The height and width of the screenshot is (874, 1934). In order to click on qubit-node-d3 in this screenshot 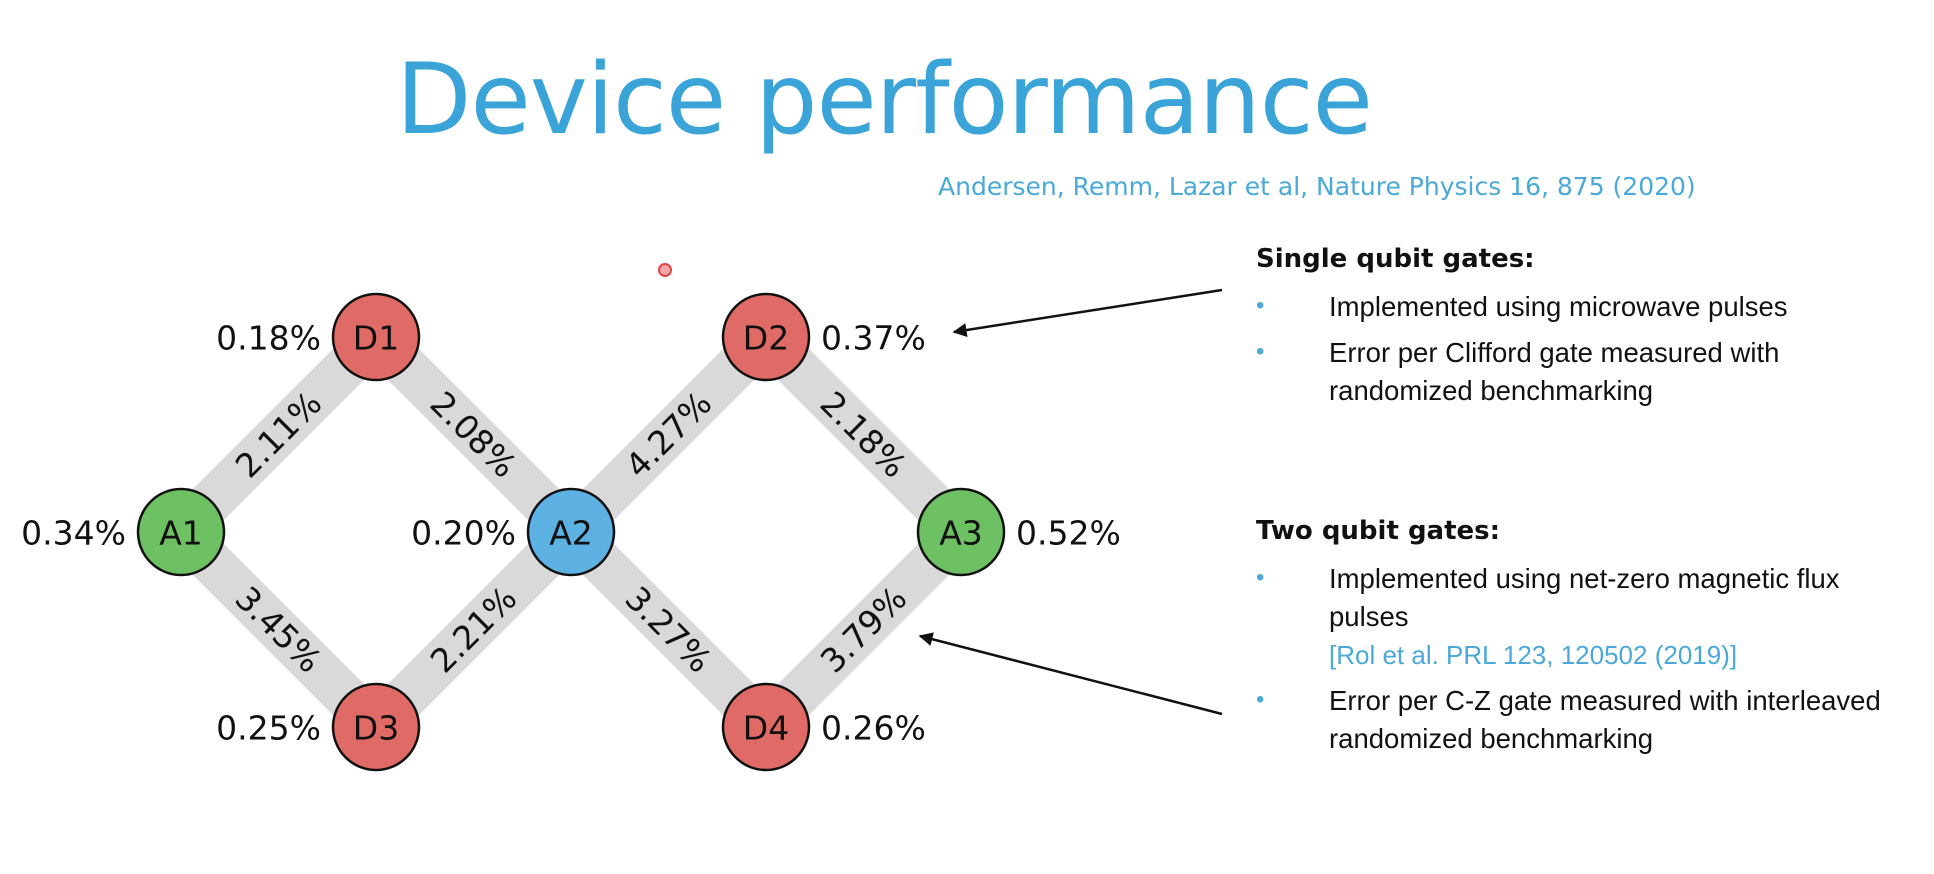, I will do `click(376, 727)`.